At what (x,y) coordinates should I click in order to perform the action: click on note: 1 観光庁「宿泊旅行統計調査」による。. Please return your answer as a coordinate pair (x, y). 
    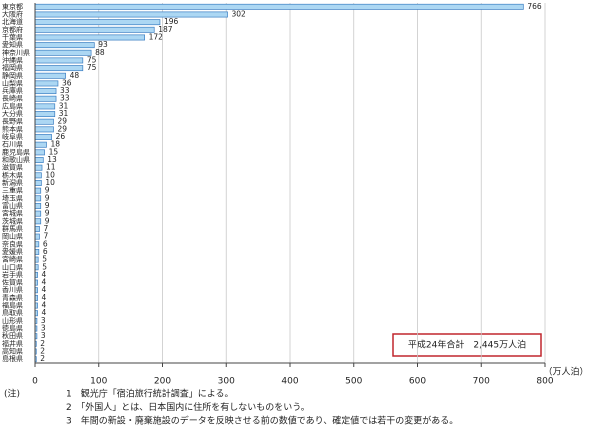
    Looking at the image, I should click on (149, 394).